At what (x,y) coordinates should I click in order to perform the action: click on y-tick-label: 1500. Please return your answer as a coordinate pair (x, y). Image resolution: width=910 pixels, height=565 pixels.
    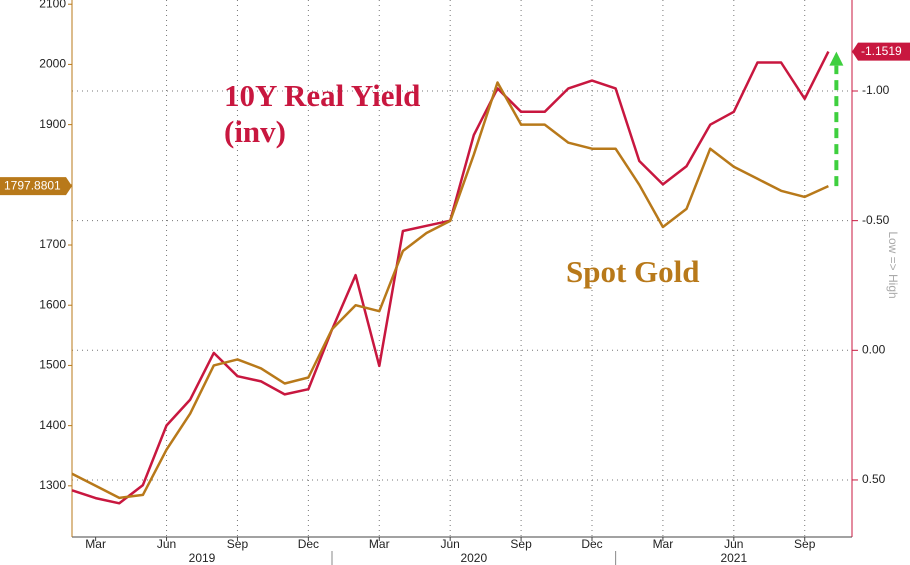
    Looking at the image, I should click on (52, 365).